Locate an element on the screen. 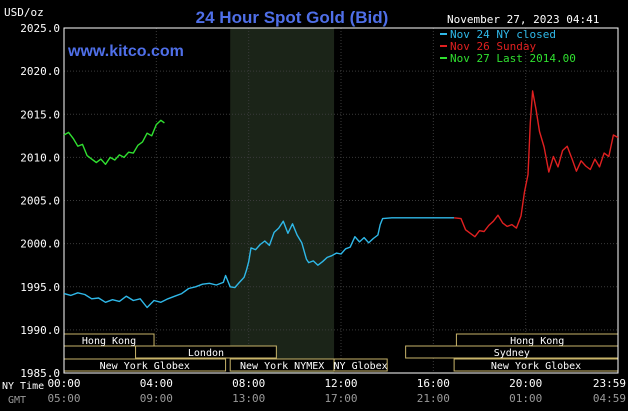 This screenshot has height=411, width=628. x-tick-label-ny: 08:00 is located at coordinates (248, 383).